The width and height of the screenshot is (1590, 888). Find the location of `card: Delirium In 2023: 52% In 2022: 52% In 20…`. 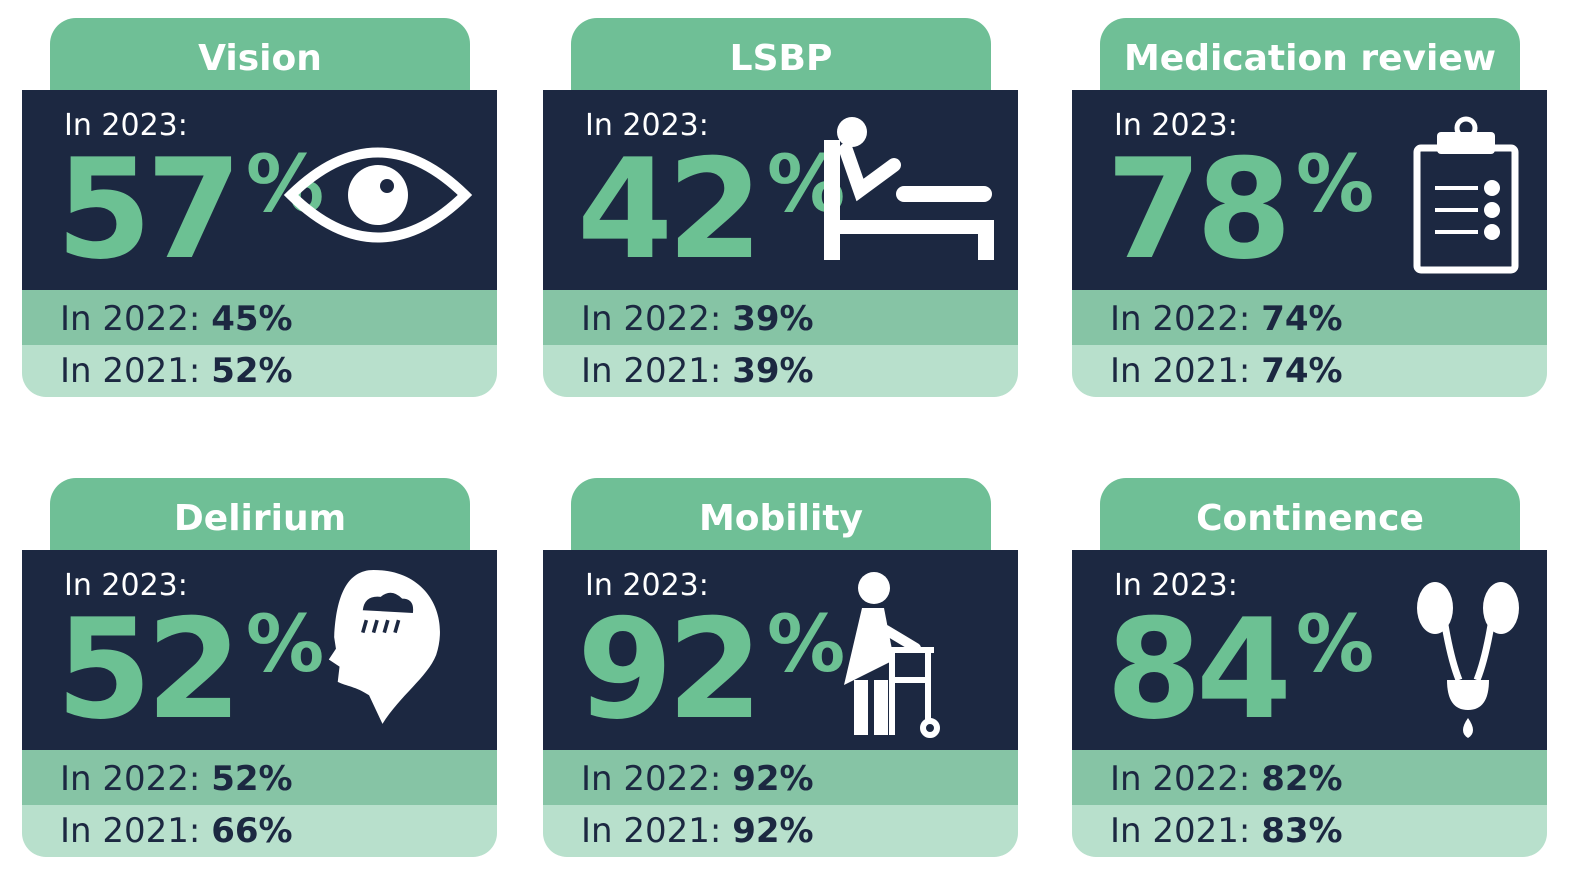

card: Delirium In 2023: 52% In 2022: 52% In 20… is located at coordinates (259, 667).